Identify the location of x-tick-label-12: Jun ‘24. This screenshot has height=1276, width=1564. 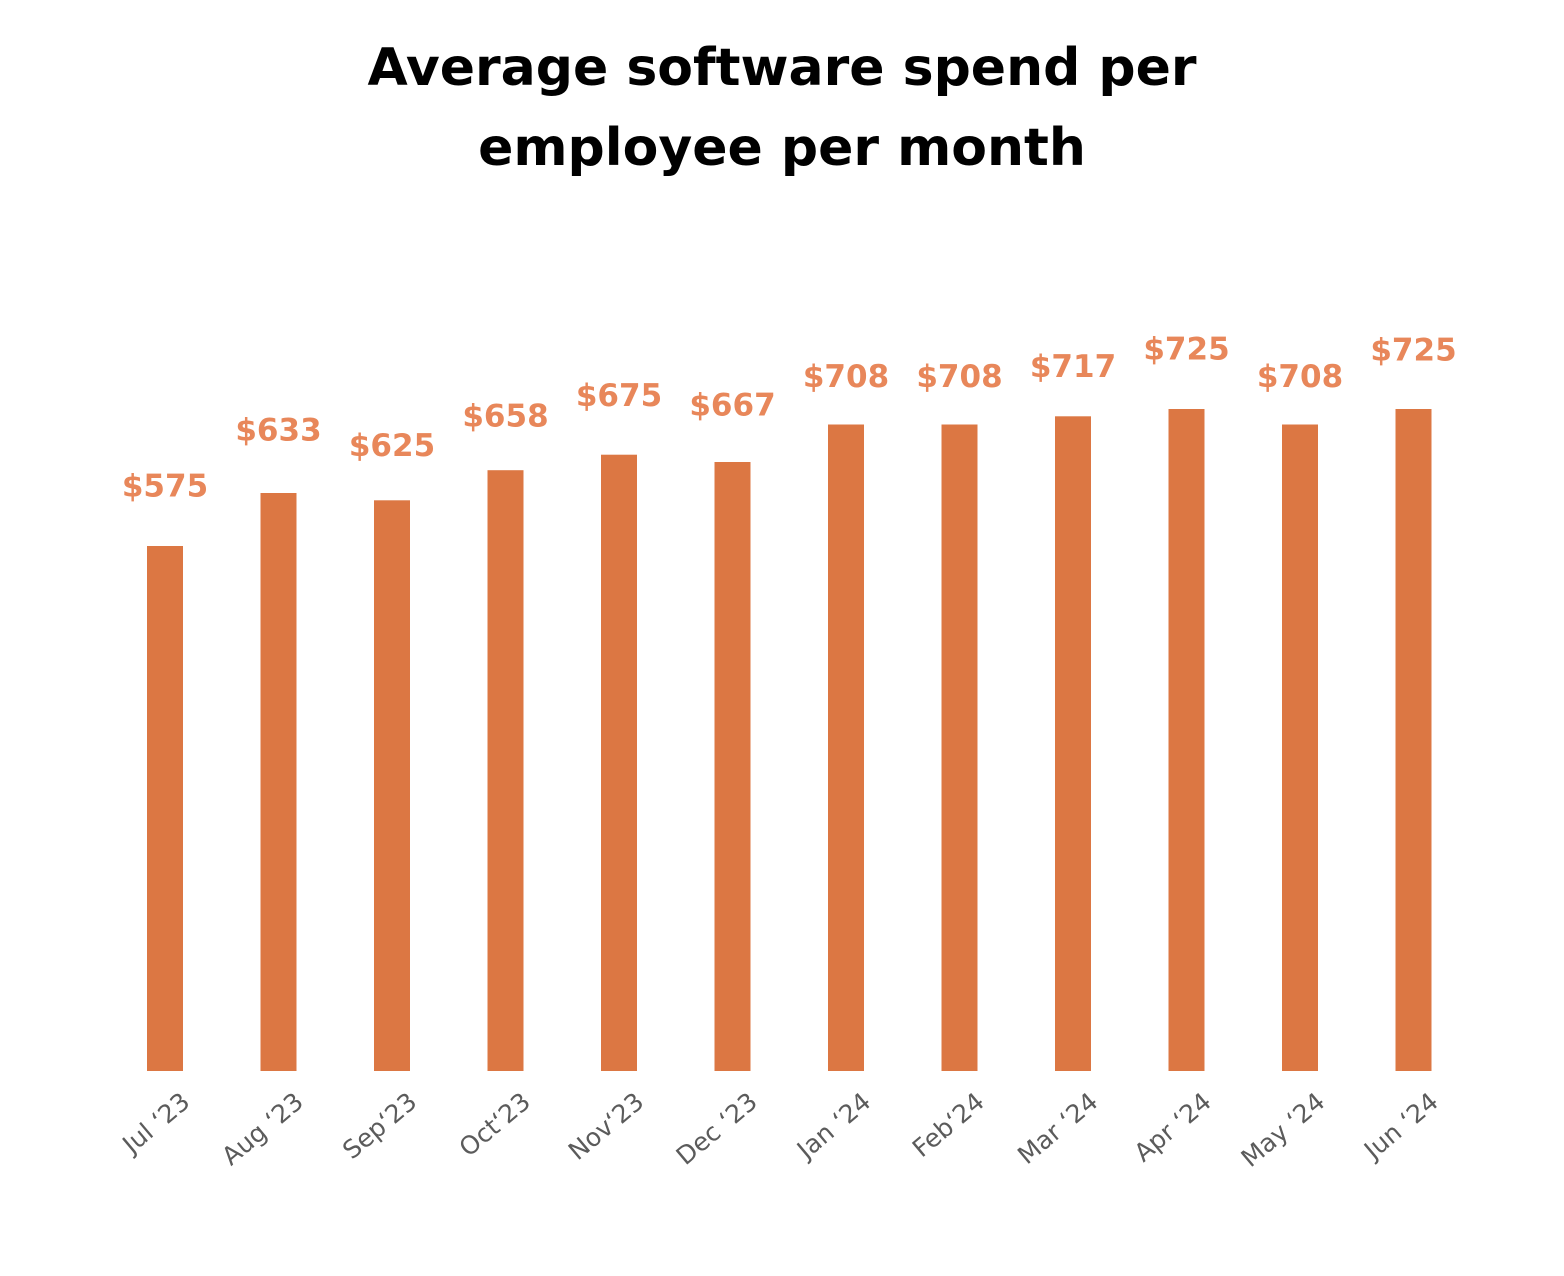
(1400, 1126).